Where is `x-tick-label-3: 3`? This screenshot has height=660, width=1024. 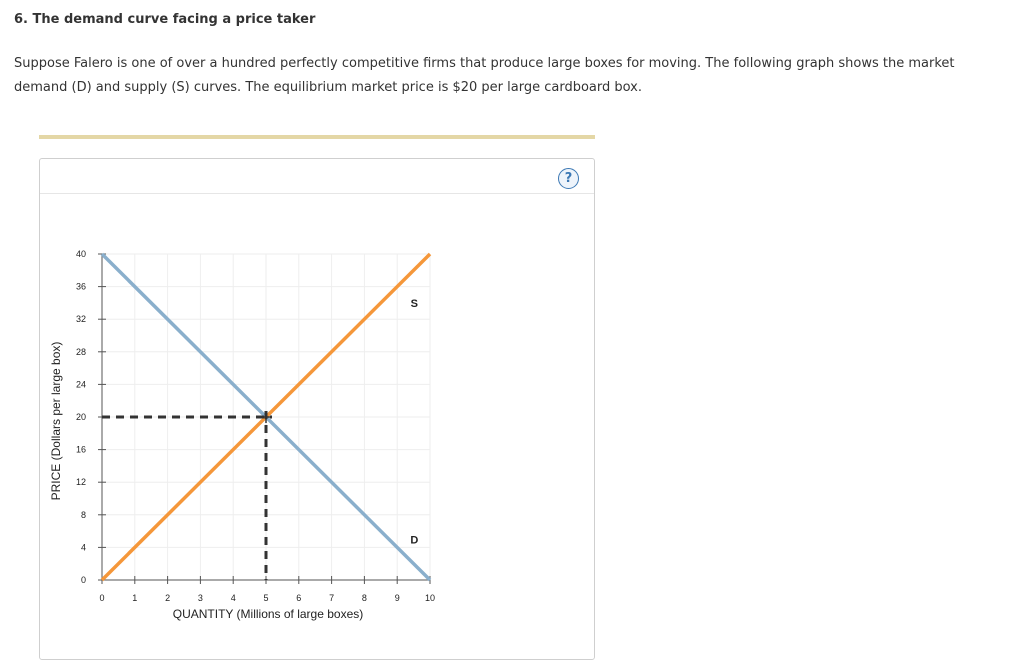
x-tick-label-3: 3 is located at coordinates (200, 598).